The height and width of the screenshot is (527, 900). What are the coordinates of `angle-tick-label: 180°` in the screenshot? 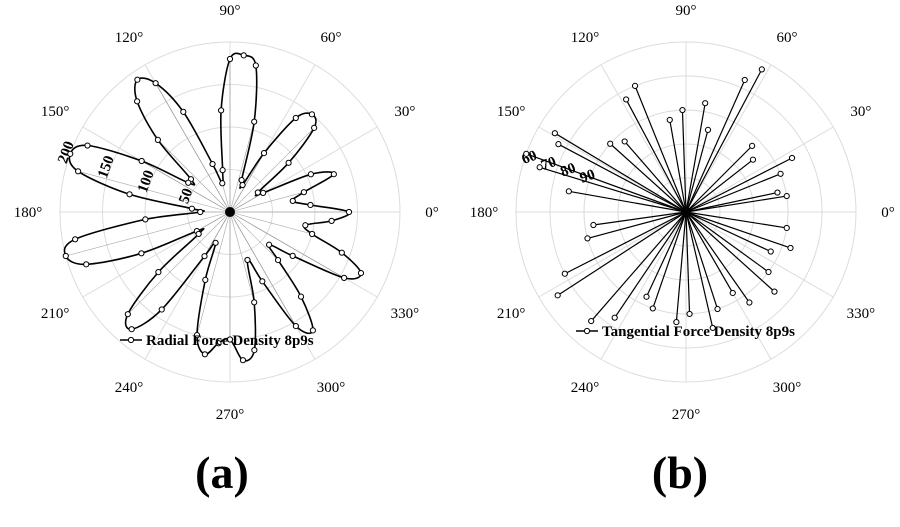 It's located at (28, 213).